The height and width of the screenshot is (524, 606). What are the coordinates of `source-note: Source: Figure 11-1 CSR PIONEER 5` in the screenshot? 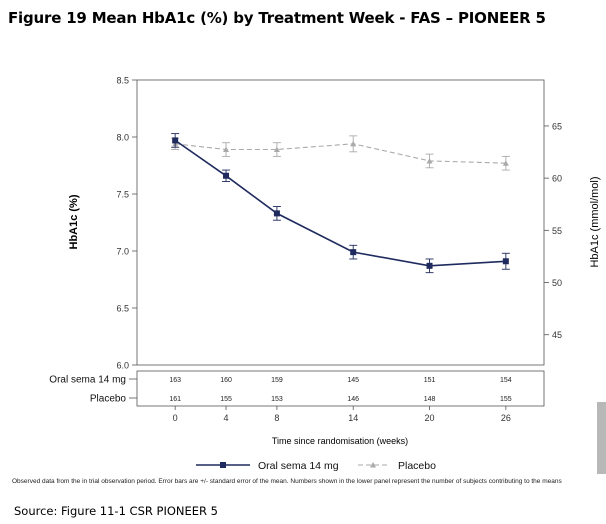 It's located at (116, 511).